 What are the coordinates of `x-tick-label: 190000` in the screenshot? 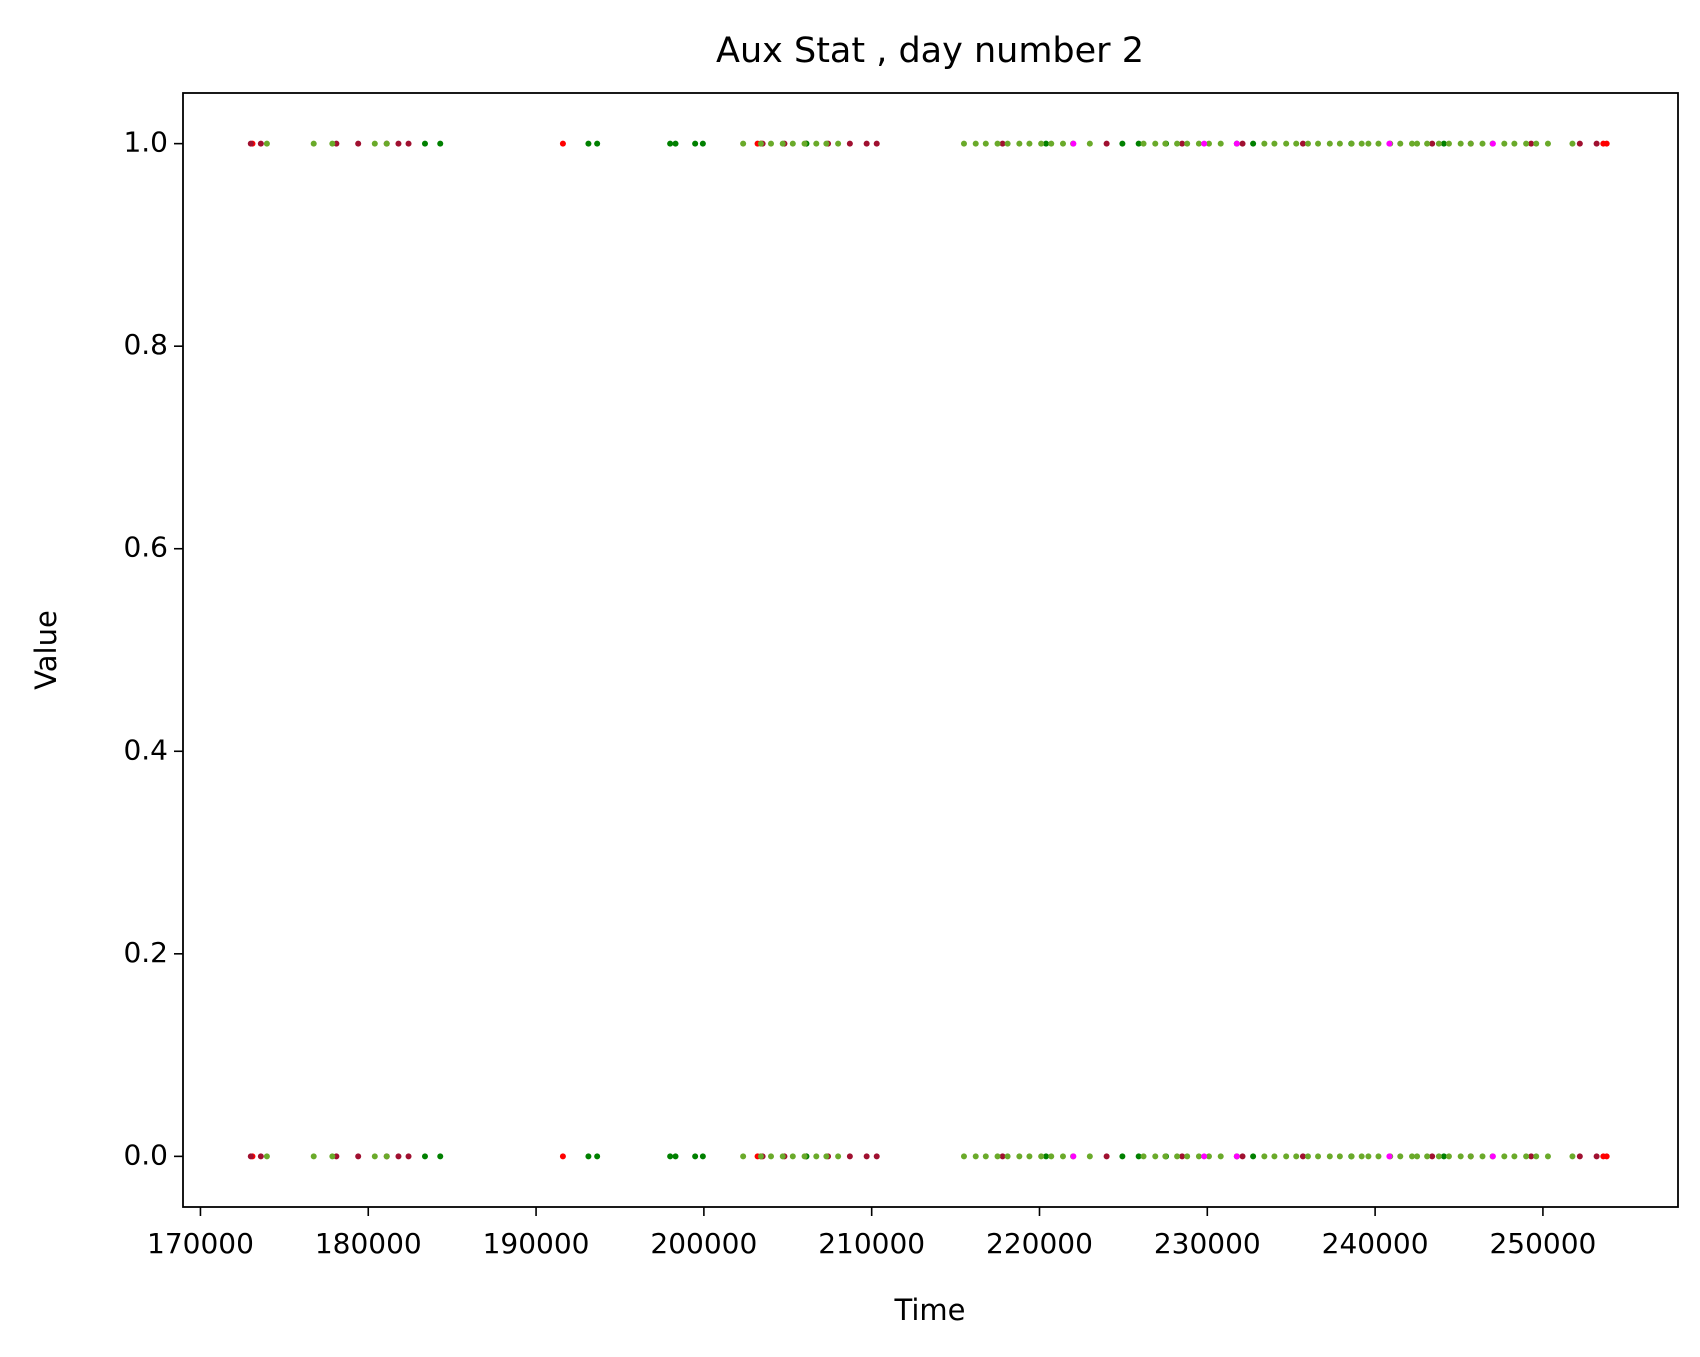 It's located at (536, 1243).